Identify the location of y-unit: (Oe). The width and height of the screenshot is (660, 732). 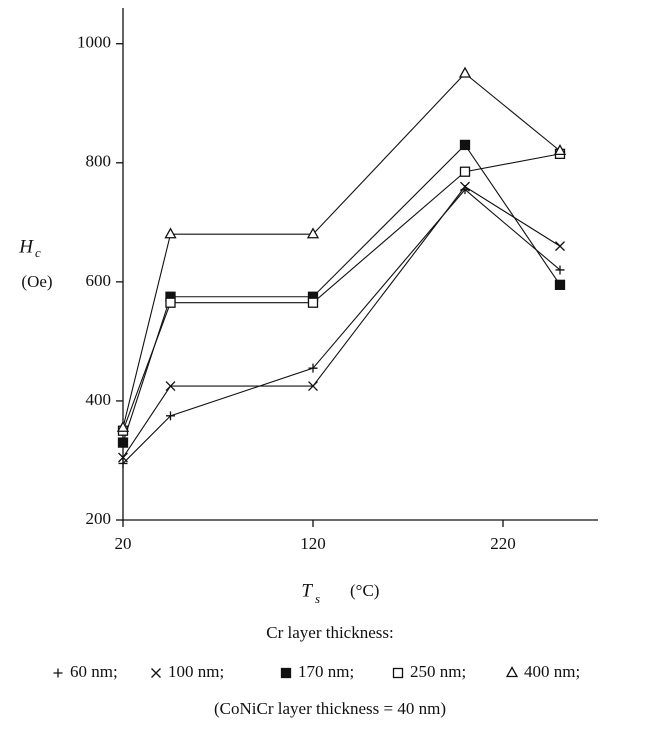
(36, 281).